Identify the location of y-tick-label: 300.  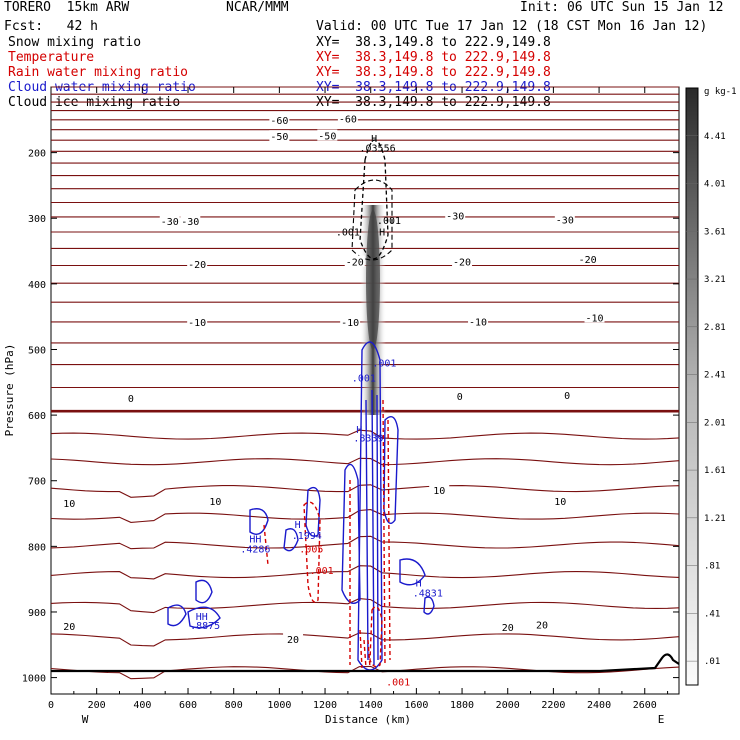
(37, 219).